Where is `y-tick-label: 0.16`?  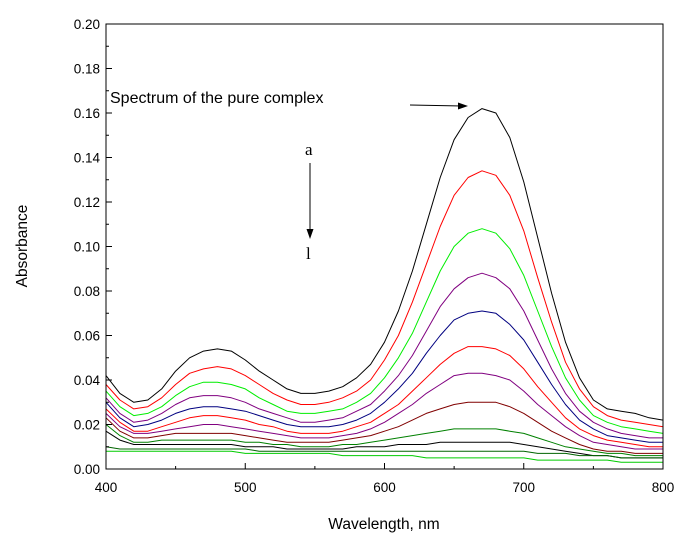 y-tick-label: 0.16 is located at coordinates (87, 113).